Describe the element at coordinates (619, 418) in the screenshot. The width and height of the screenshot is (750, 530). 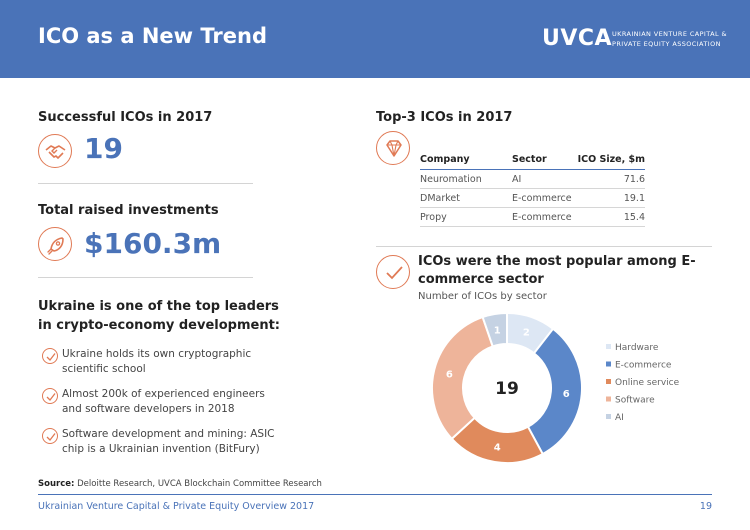
I see `legend-label: AI` at that location.